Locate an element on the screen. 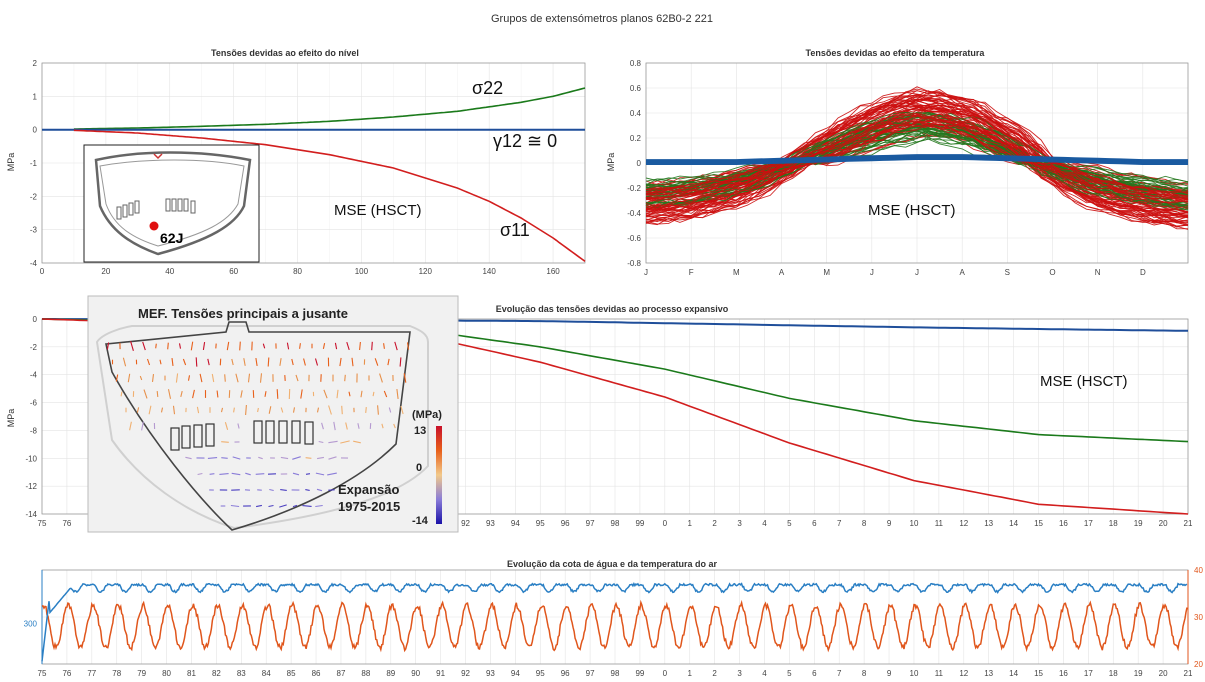 The width and height of the screenshot is (1205, 682). sigma22-annotation: σ22 is located at coordinates (487, 88).